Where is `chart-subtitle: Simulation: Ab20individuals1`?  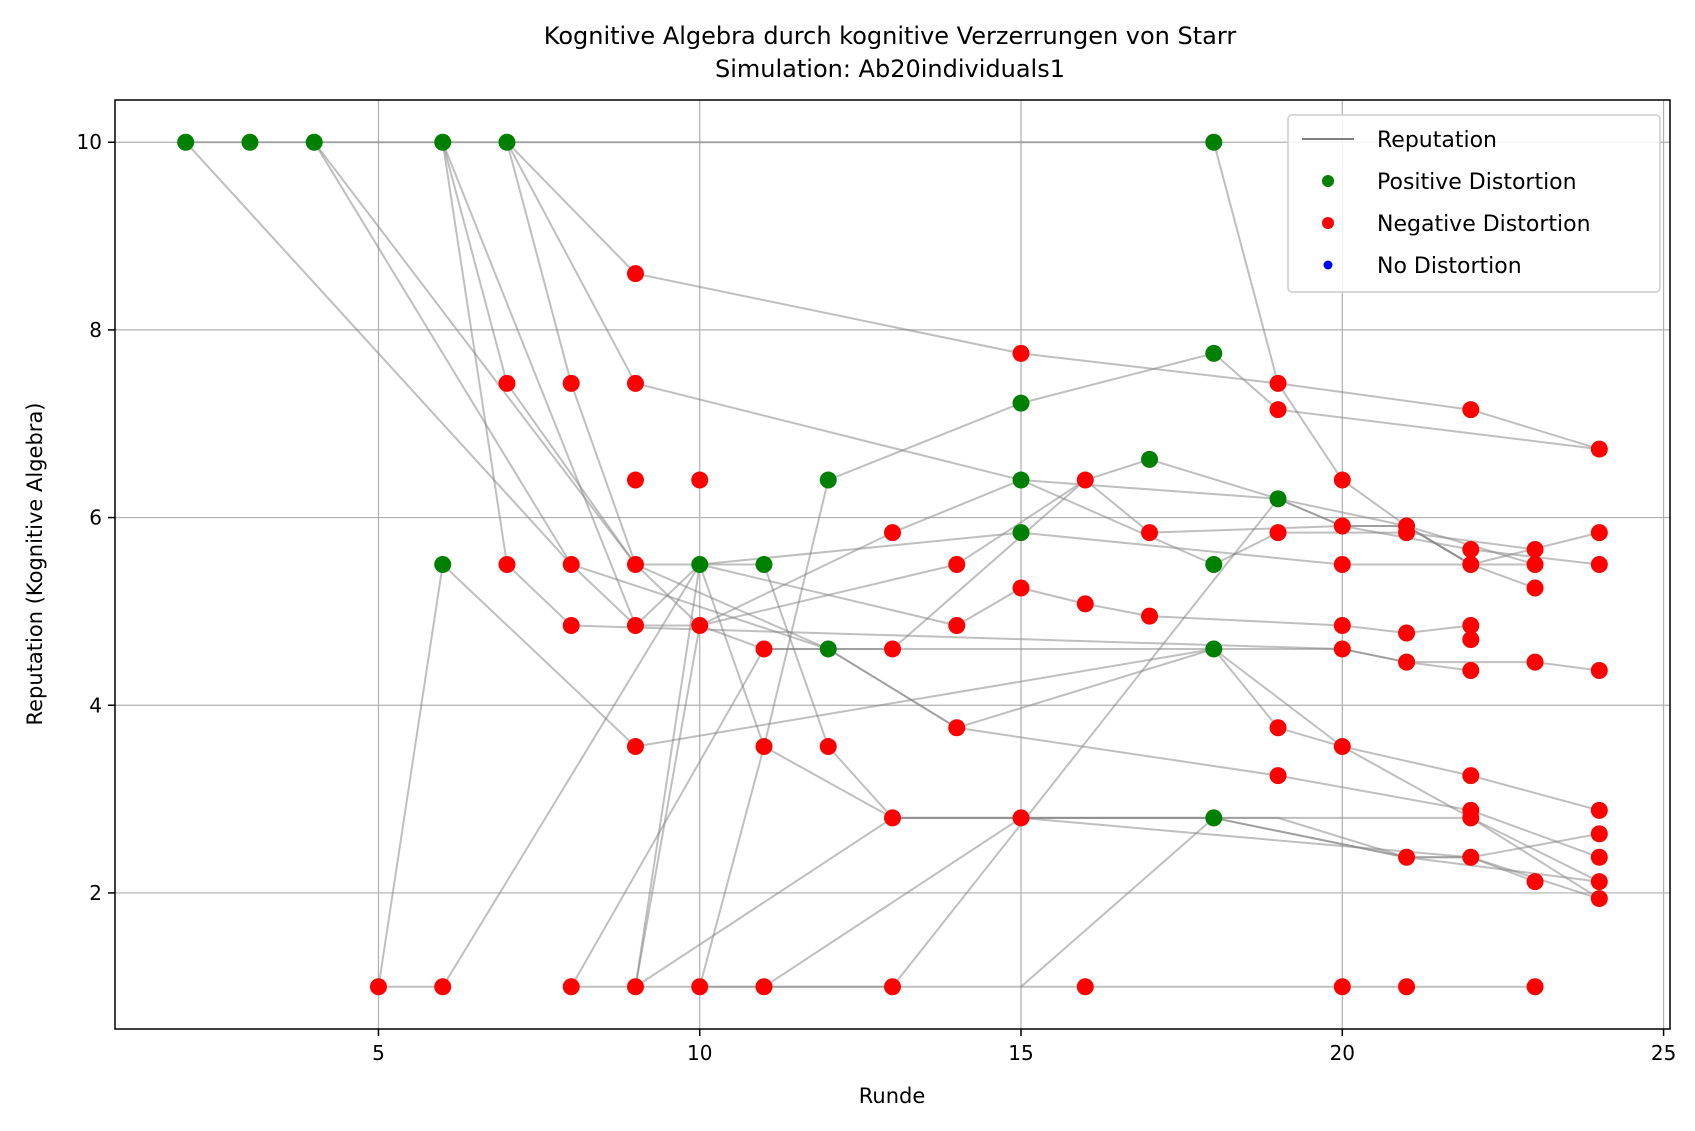
chart-subtitle: Simulation: Ab20individuals1 is located at coordinates (890, 69).